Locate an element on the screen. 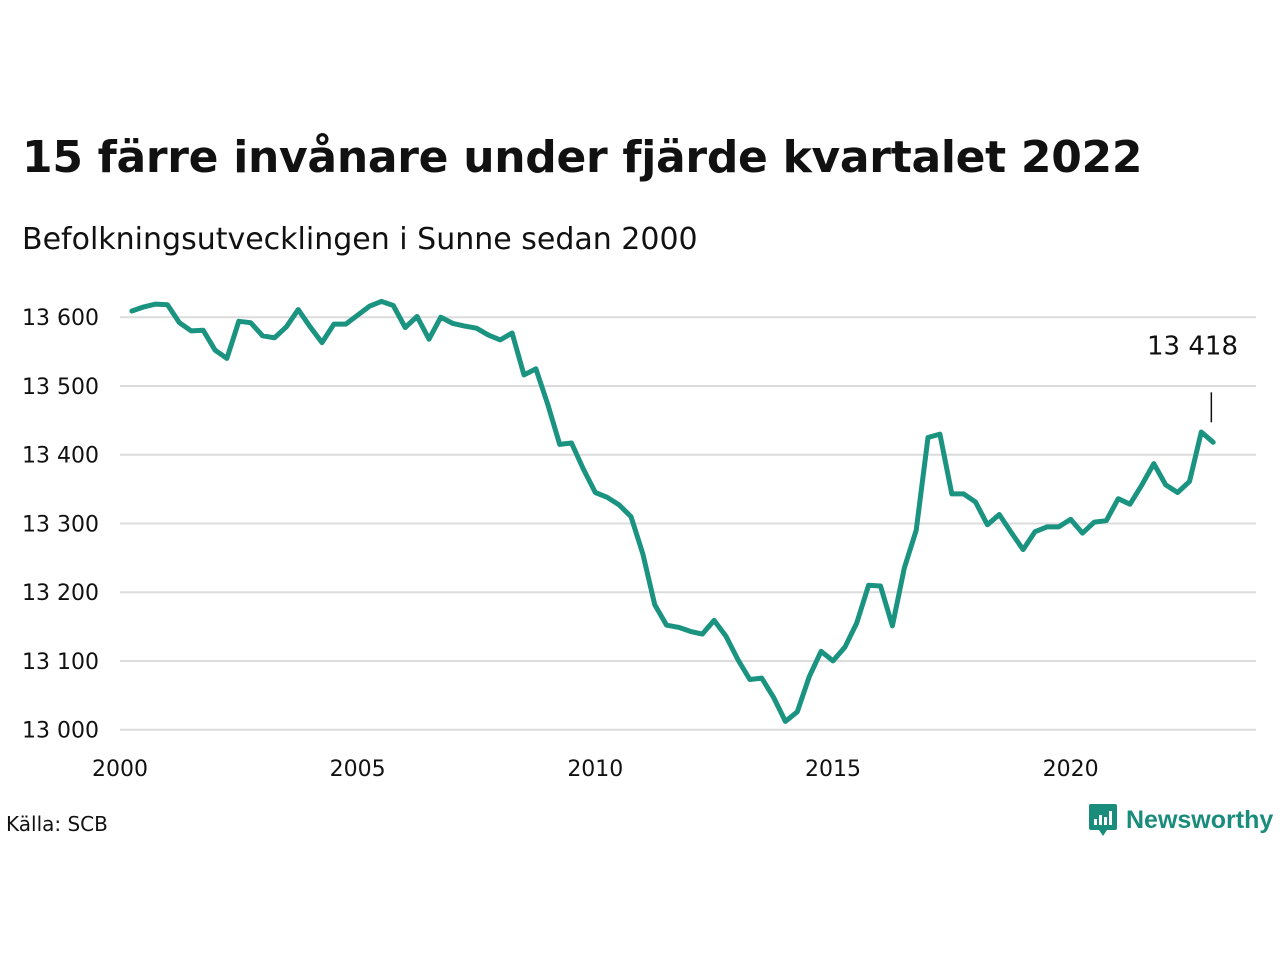  y-tick-label: 13 400 is located at coordinates (60, 456).